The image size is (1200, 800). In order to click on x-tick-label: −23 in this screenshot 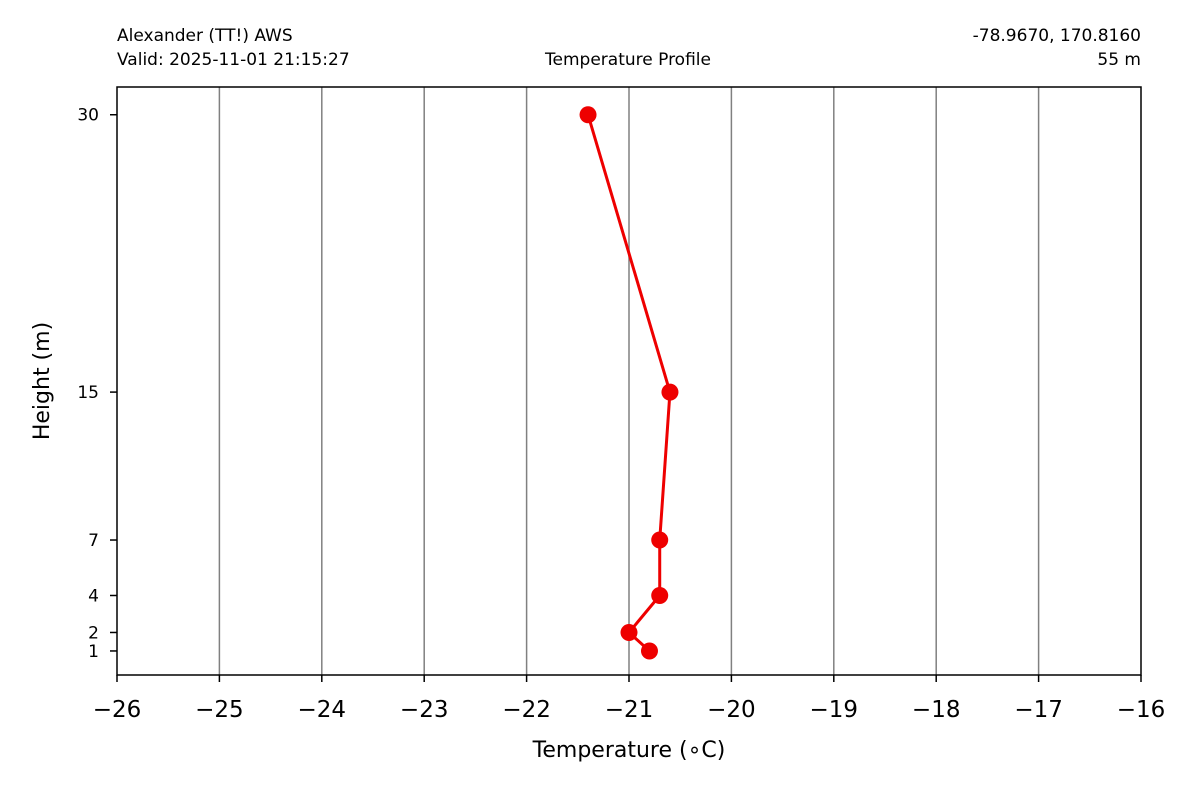, I will do `click(424, 710)`.